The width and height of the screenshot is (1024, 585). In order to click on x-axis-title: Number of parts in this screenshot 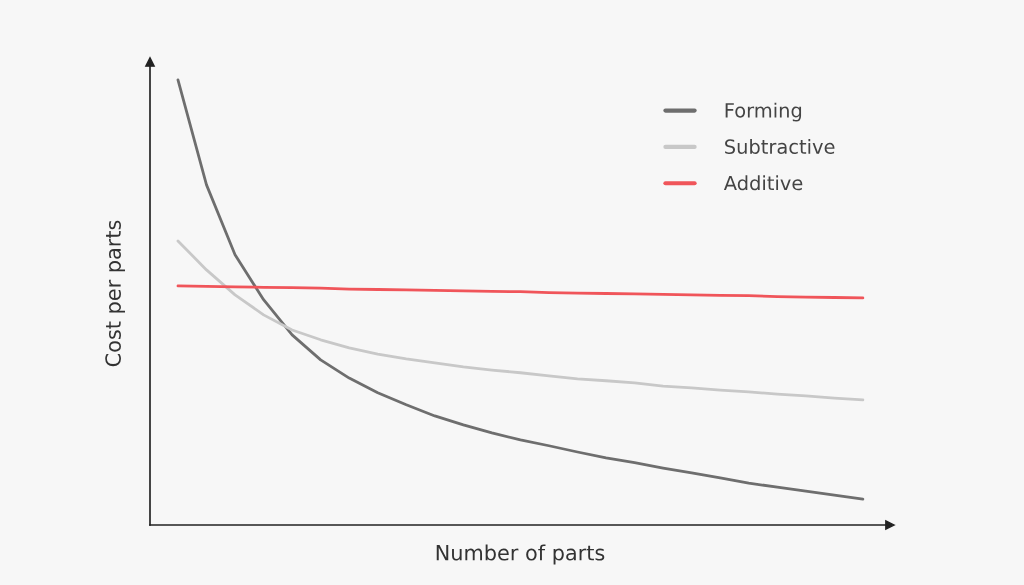, I will do `click(520, 554)`.